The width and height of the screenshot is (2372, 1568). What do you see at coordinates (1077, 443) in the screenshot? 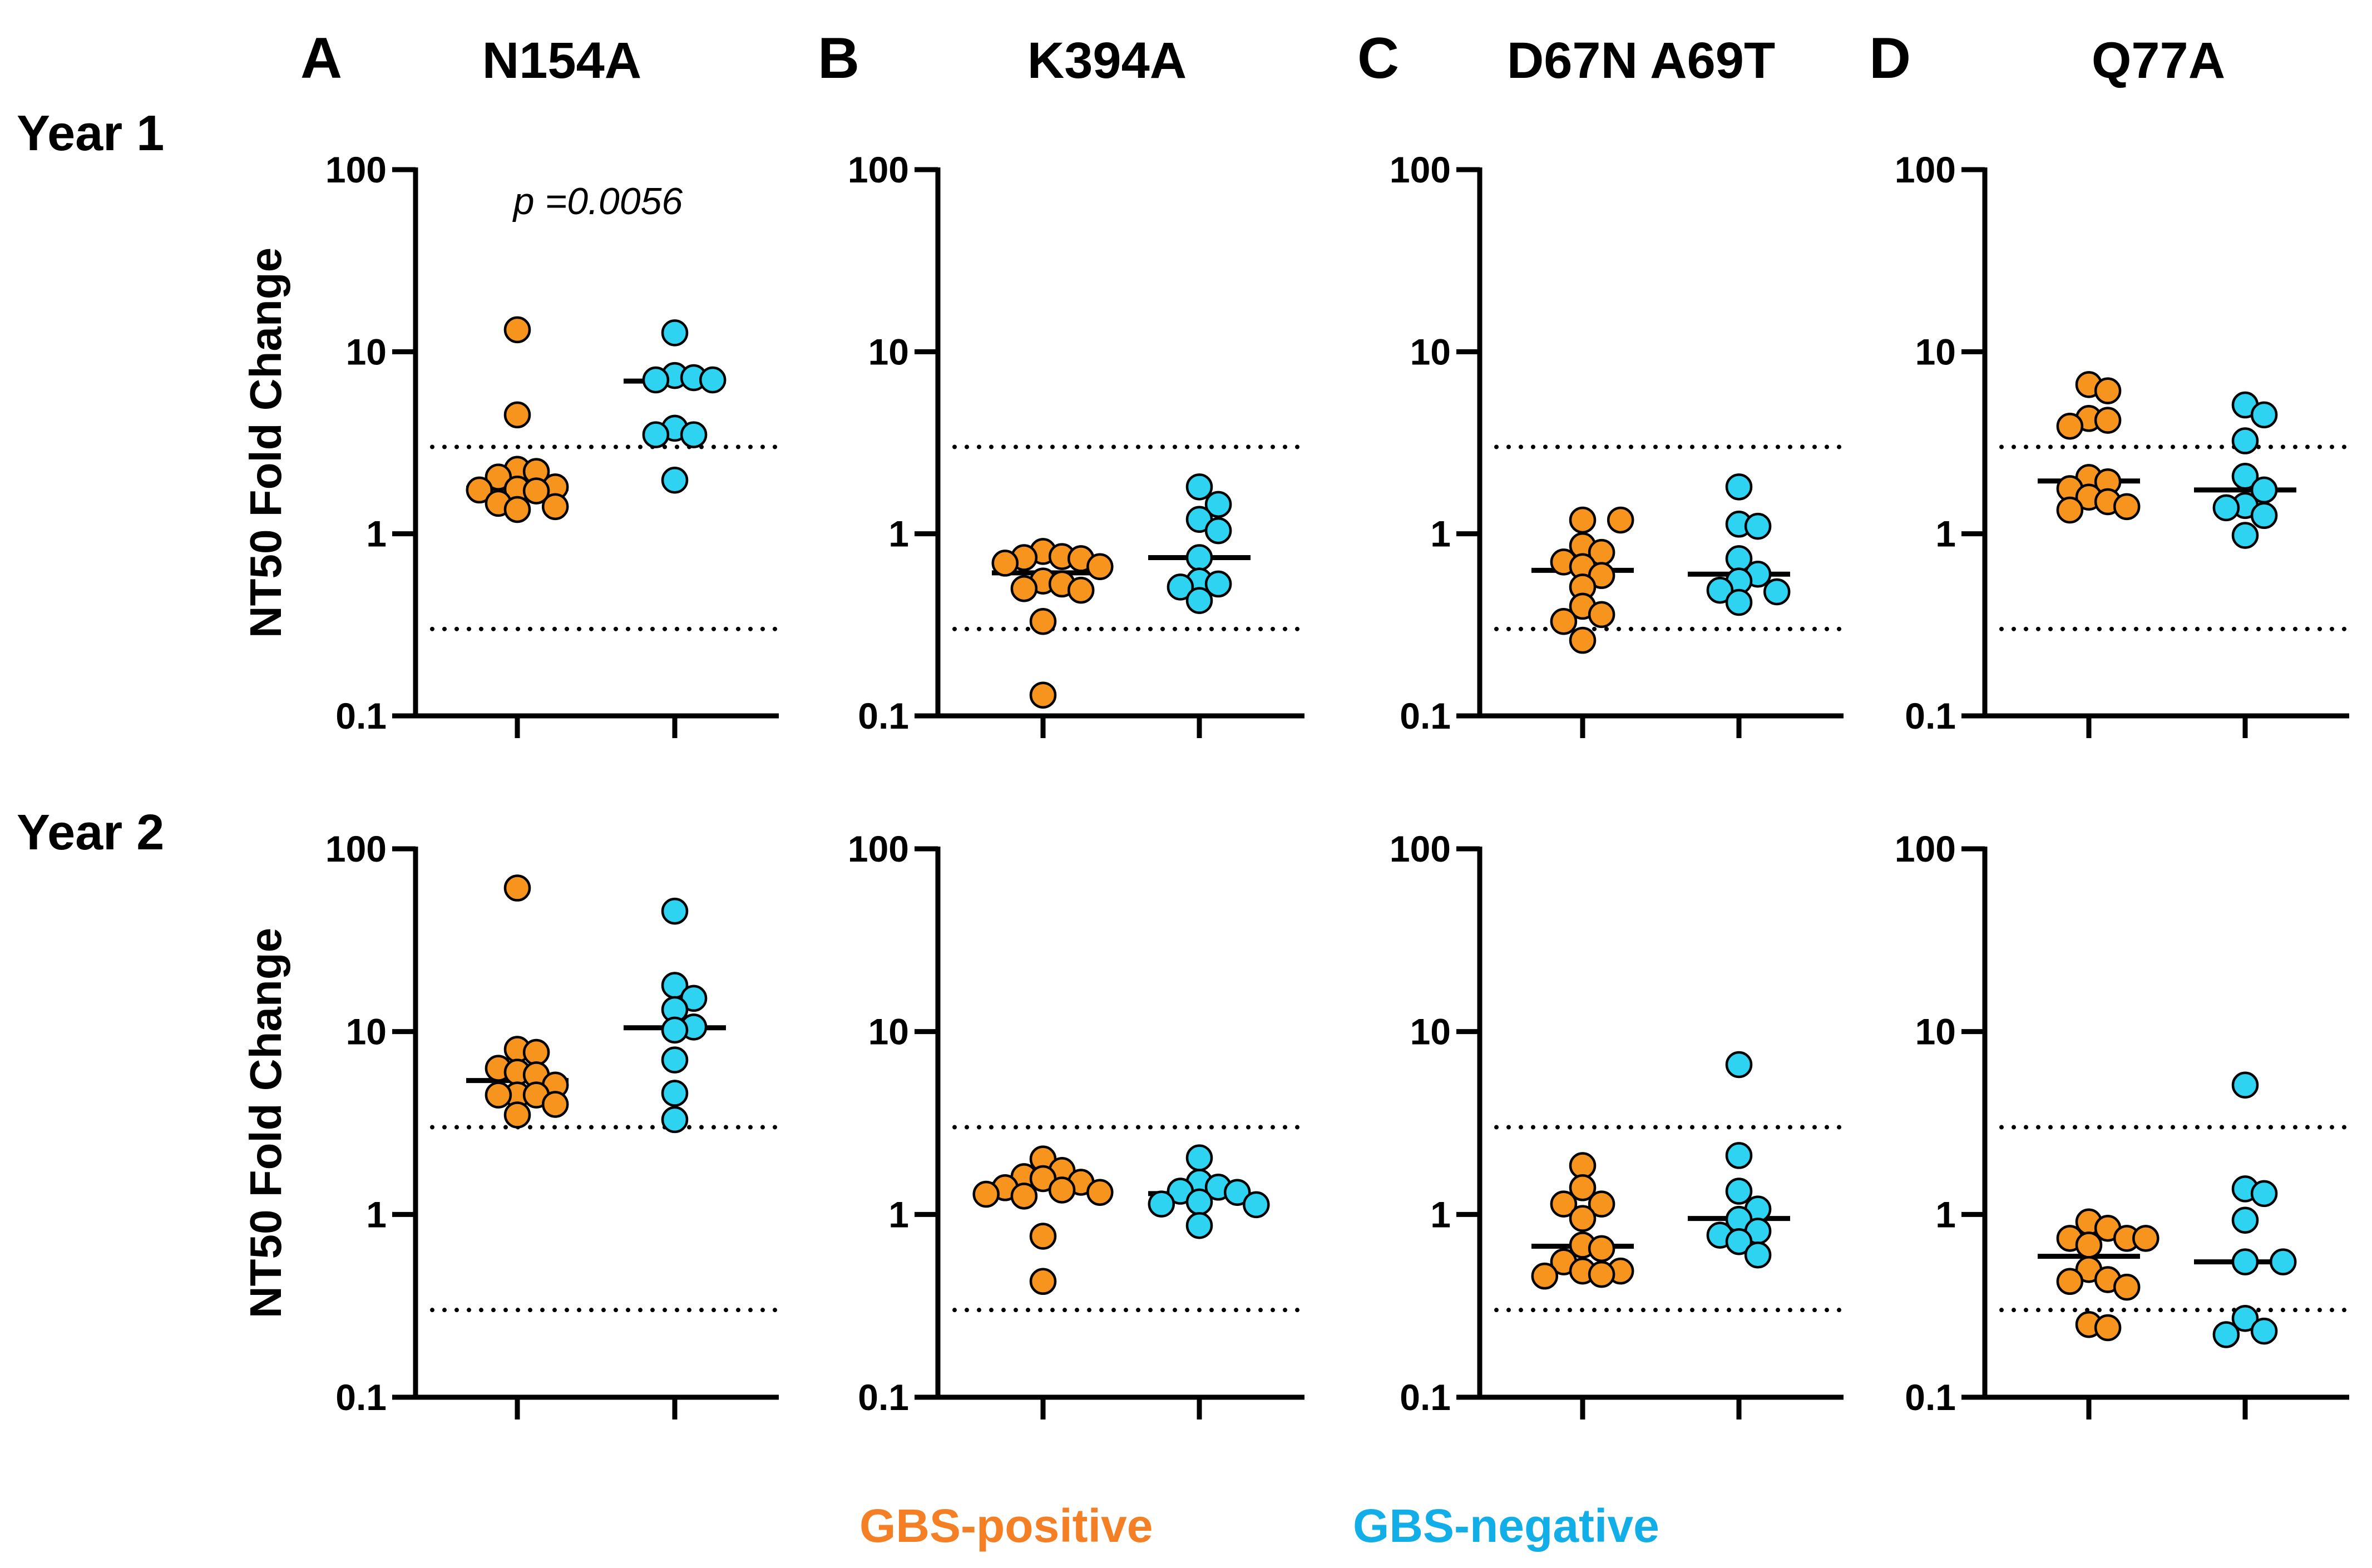
I see `panel-b-year-1: 100 10 1 0.1` at bounding box center [1077, 443].